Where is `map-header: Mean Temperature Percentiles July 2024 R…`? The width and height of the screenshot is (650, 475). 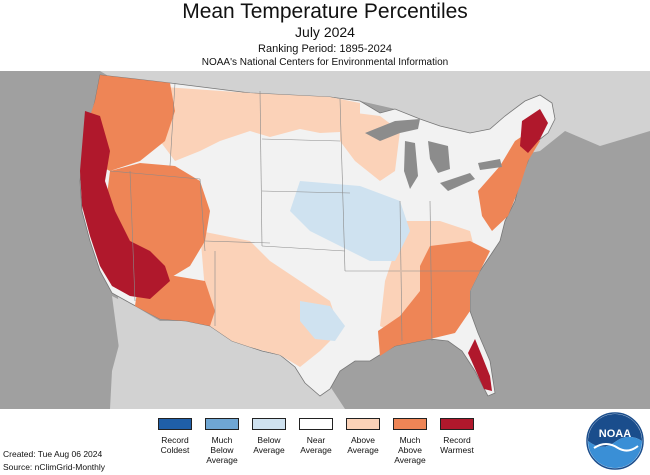 map-header: Mean Temperature Percentiles July 2024 R… is located at coordinates (325, 34).